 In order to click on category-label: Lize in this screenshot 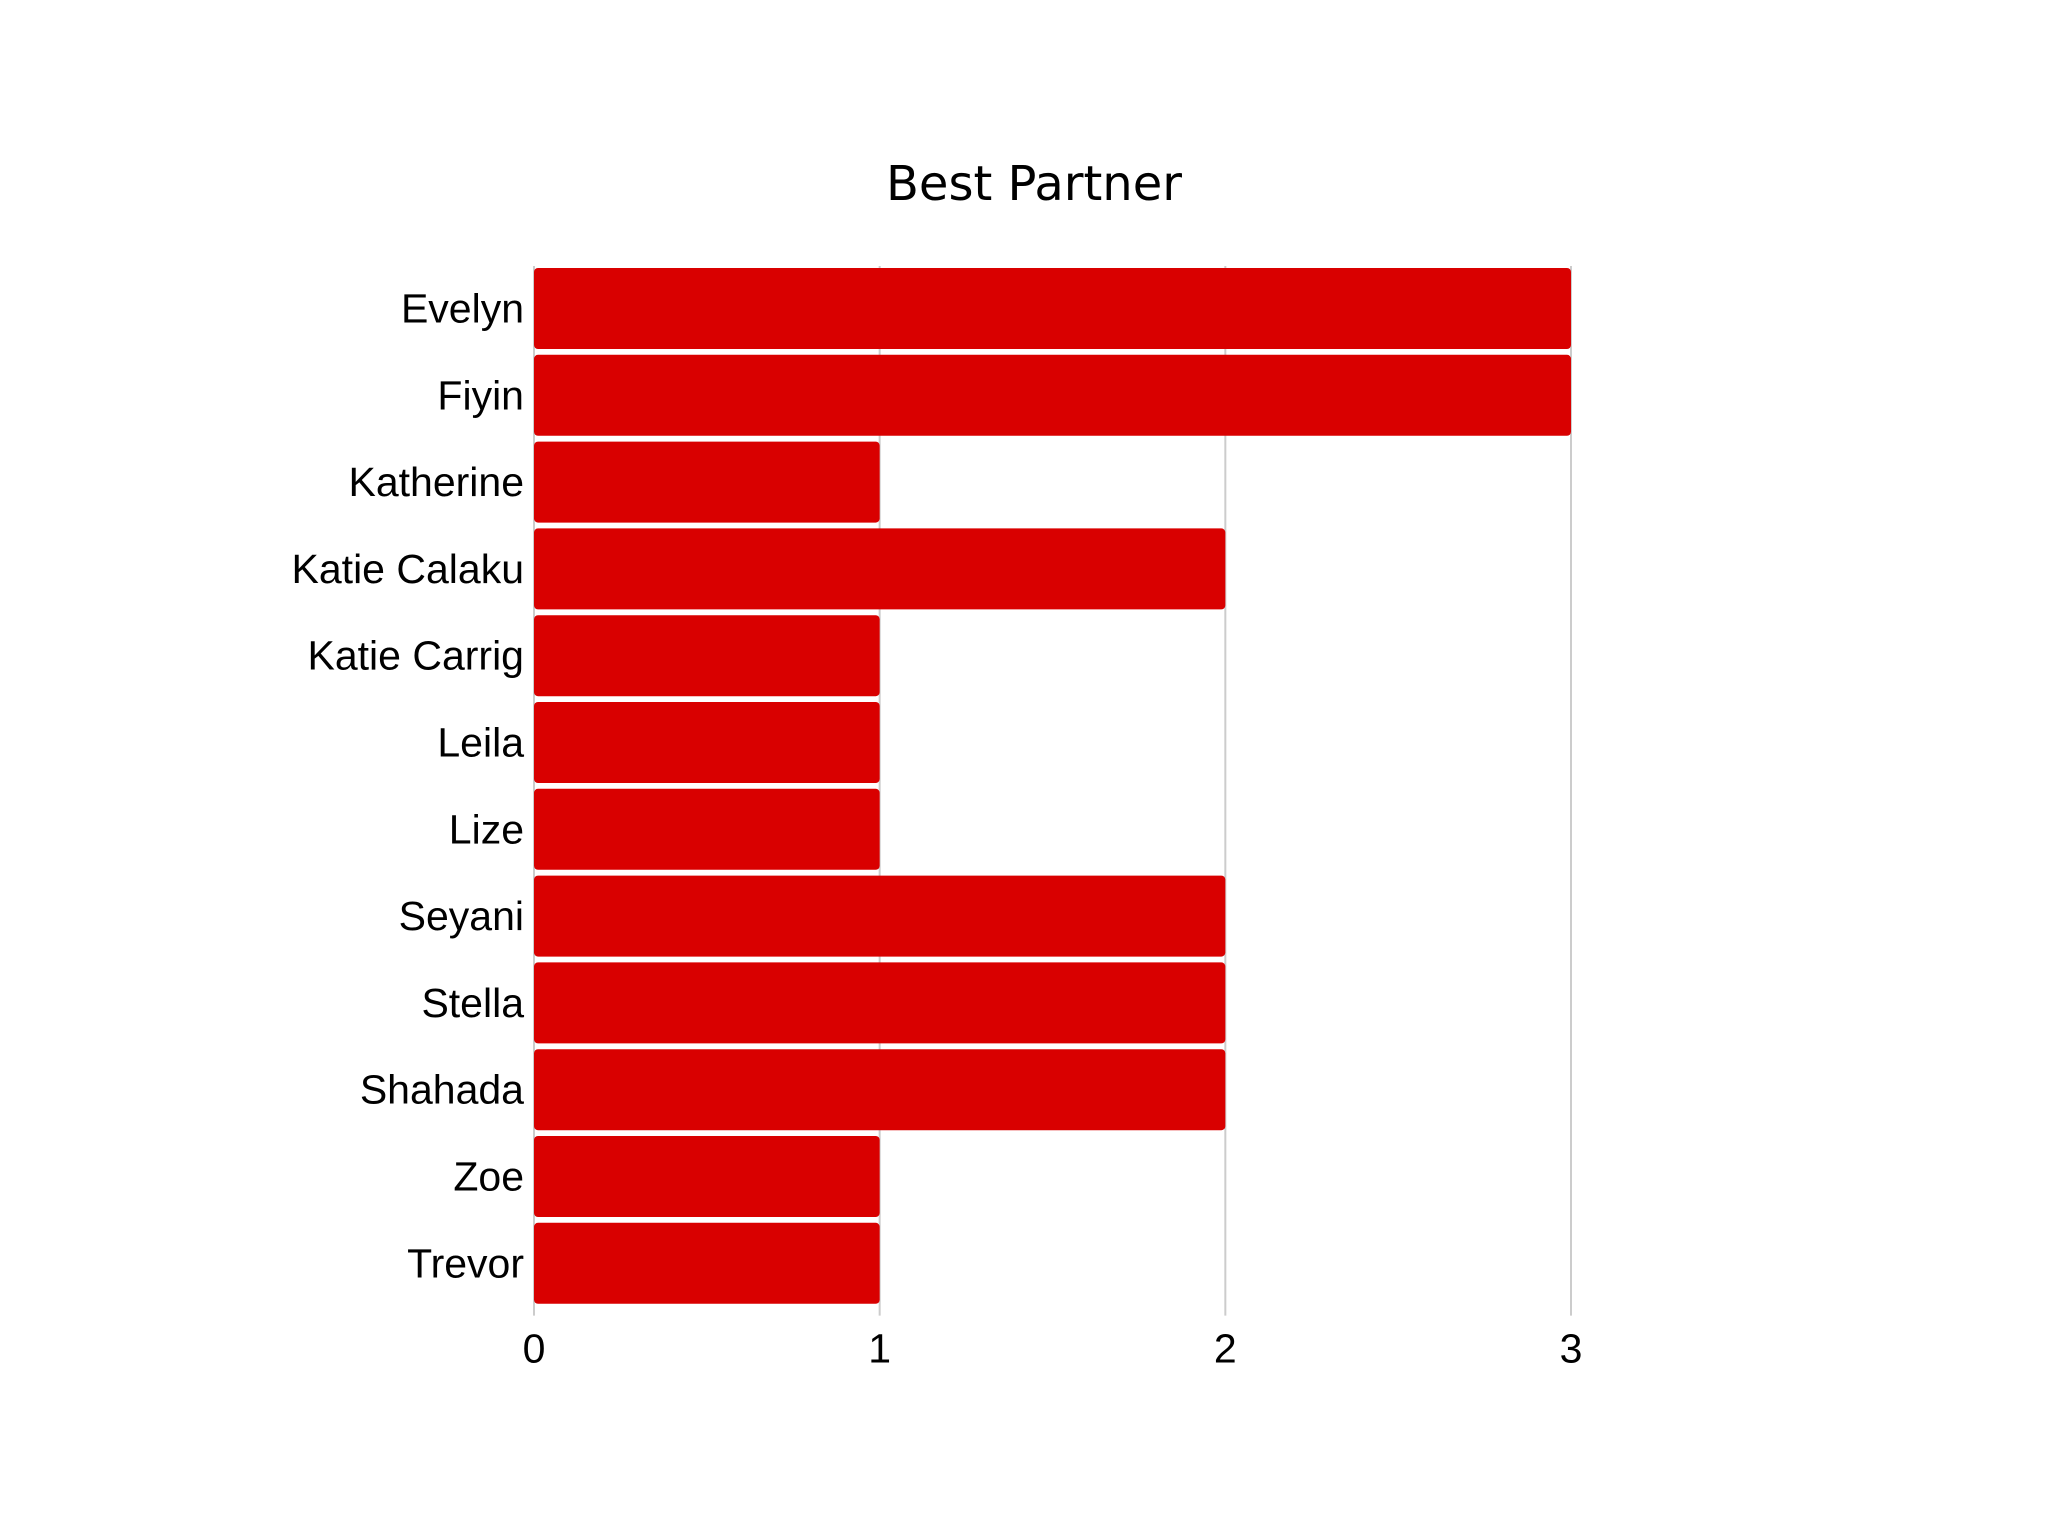, I will do `click(486, 829)`.